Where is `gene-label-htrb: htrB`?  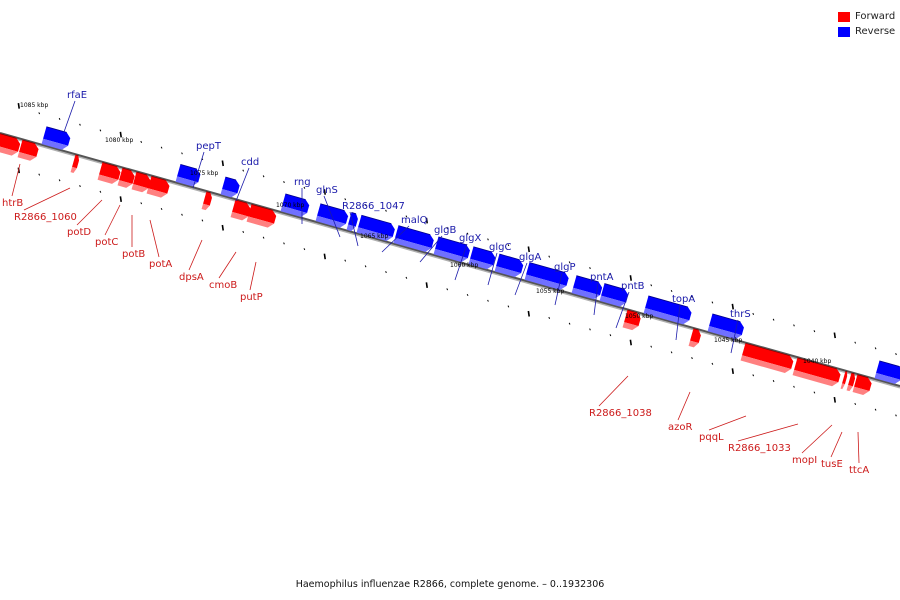 gene-label-htrb: htrB is located at coordinates (12, 203).